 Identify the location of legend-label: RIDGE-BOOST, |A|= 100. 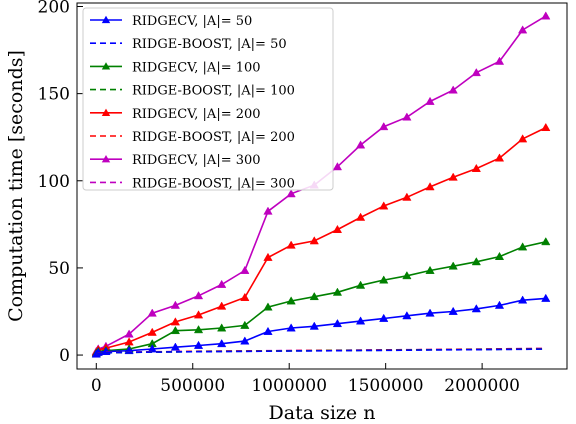
(213, 91).